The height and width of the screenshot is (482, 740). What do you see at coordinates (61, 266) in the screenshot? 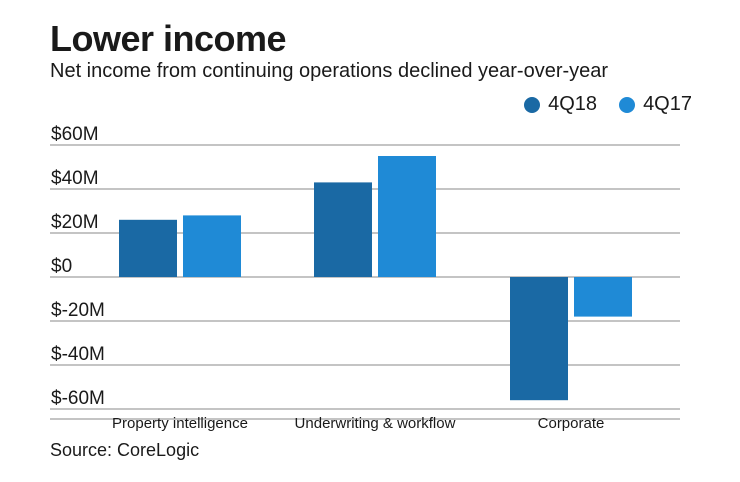
I see `y-tick-label-0: $0` at bounding box center [61, 266].